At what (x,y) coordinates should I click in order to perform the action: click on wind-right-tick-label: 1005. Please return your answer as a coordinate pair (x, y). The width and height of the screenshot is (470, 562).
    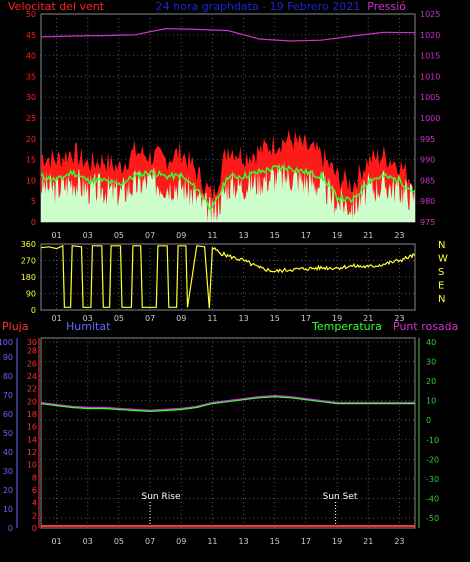
    Looking at the image, I should click on (430, 97).